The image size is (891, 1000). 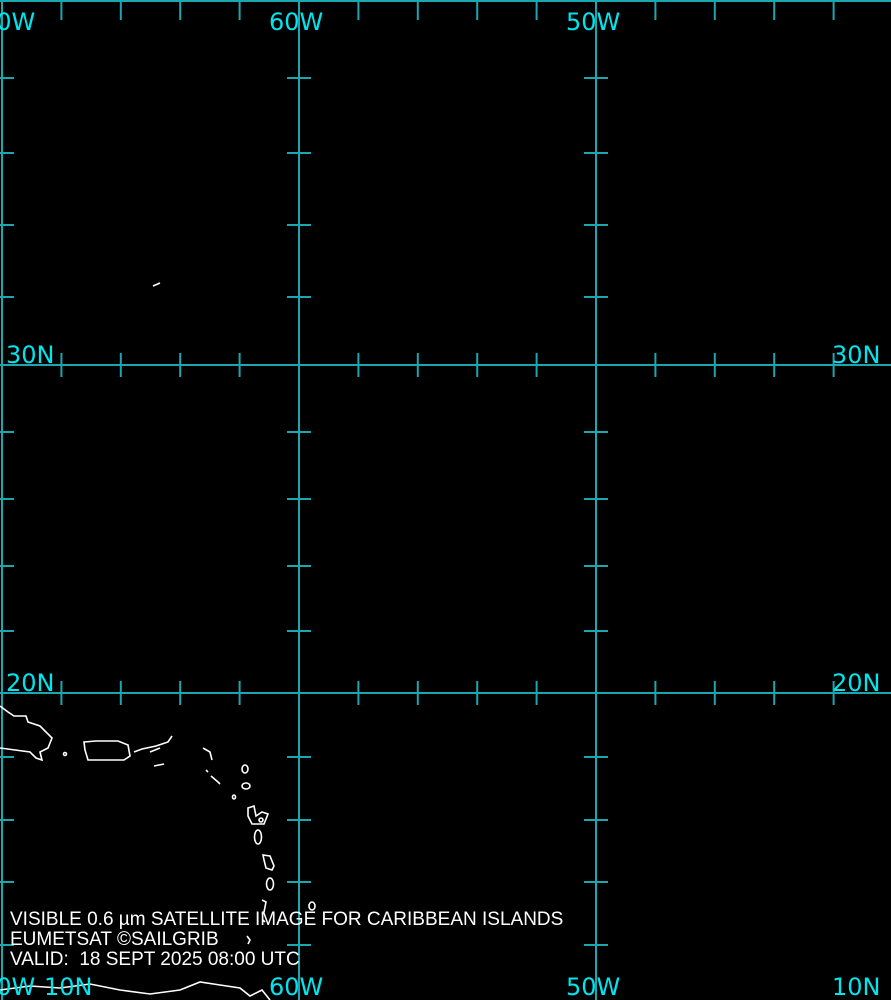 I want to click on coast-st-vincent, so click(x=264, y=911).